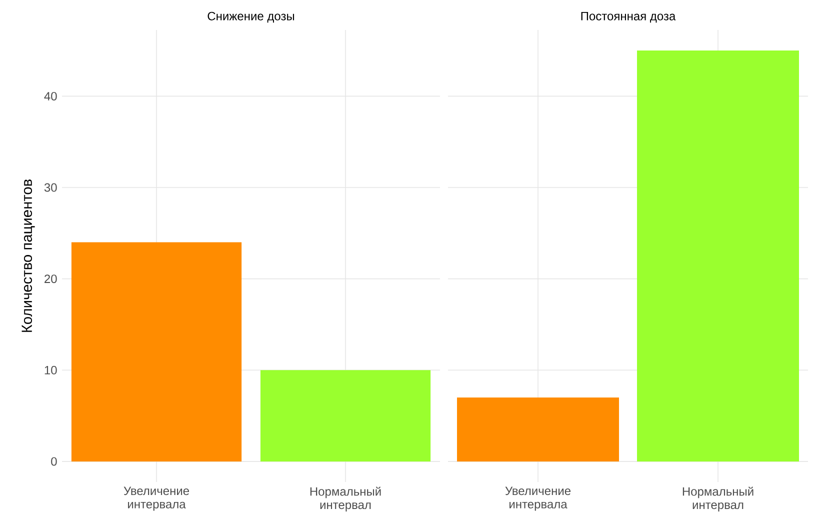 The height and width of the screenshot is (519, 814). Describe the element at coordinates (50, 187) in the screenshot. I see `y-tick-label: 30` at that location.